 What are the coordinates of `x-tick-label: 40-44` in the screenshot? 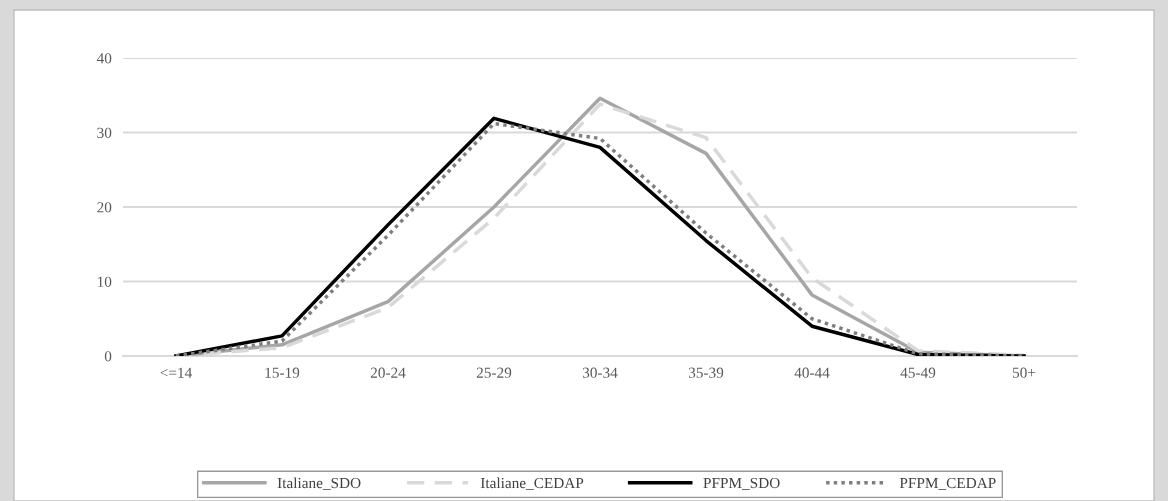 It's located at (812, 372).